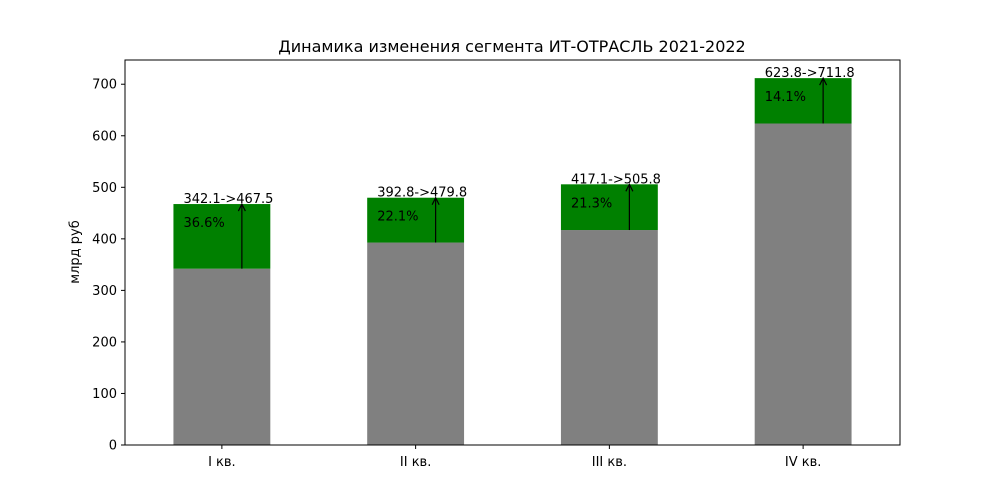 The image size is (1000, 500). I want to click on x-tick-label-4: IV кв., so click(803, 462).